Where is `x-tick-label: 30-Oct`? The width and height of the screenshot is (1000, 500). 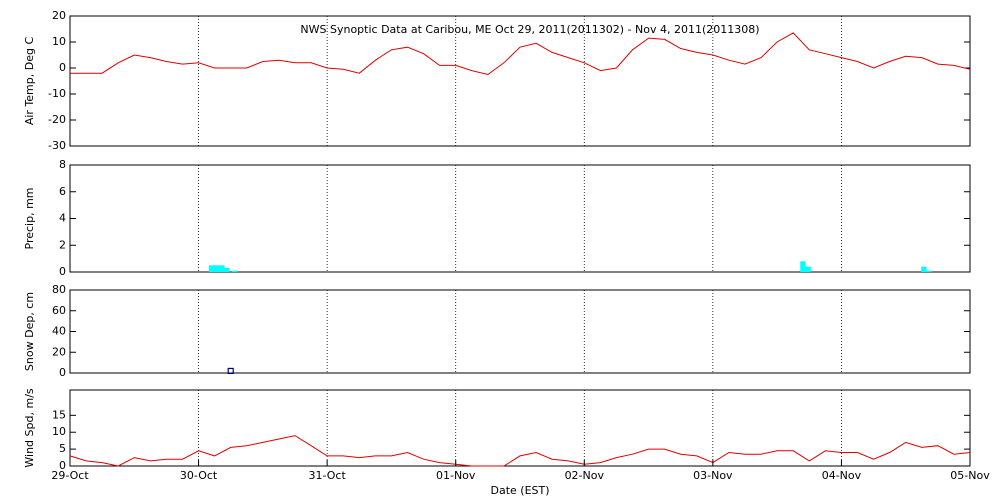 x-tick-label: 30-Oct is located at coordinates (199, 475).